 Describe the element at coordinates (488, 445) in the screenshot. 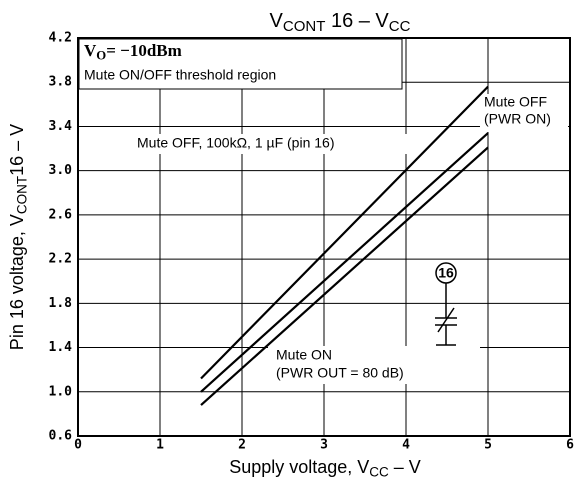

I see `x-tick-label: 5` at that location.